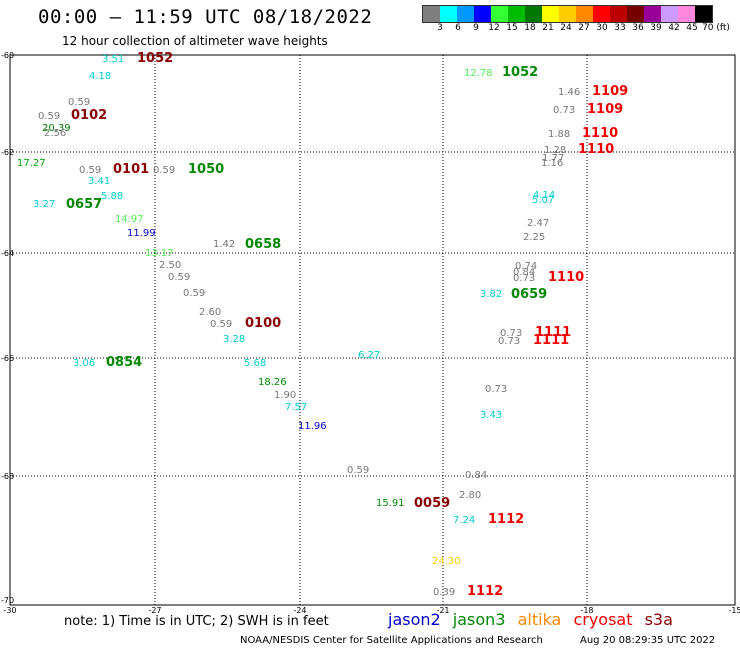 This screenshot has height=650, width=740. What do you see at coordinates (432, 503) in the screenshot?
I see `pass-time-label: 0059` at bounding box center [432, 503].